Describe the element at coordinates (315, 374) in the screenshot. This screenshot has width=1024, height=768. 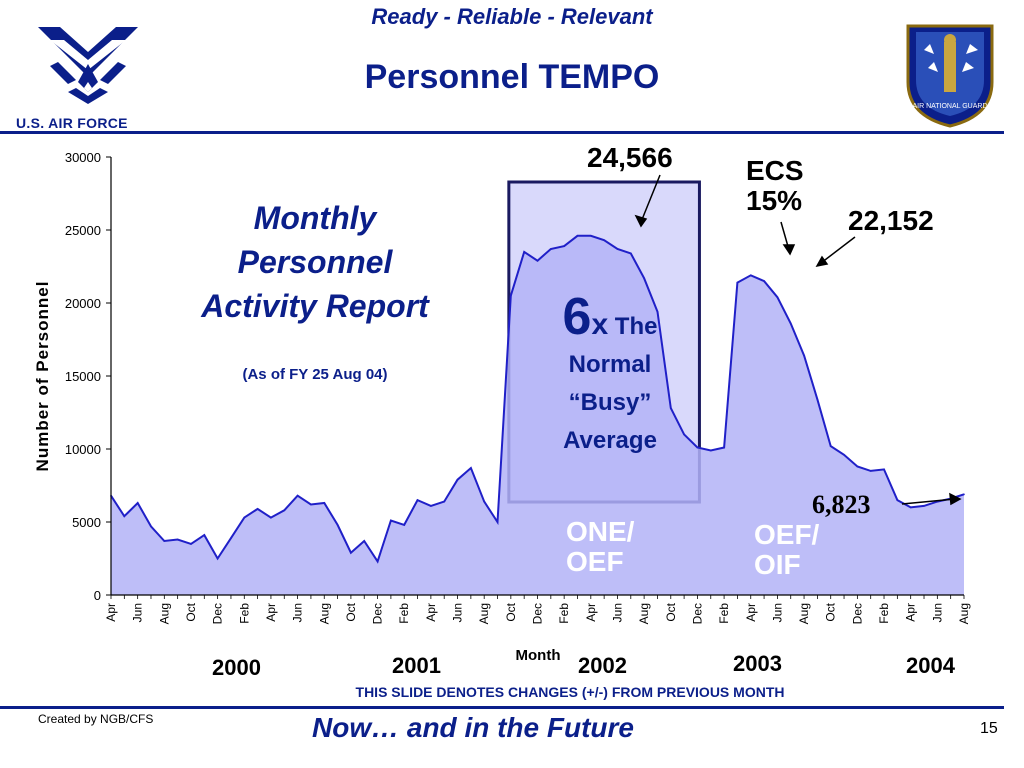
I see `as-of-date: (As of FY 25 Aug 04)` at that location.